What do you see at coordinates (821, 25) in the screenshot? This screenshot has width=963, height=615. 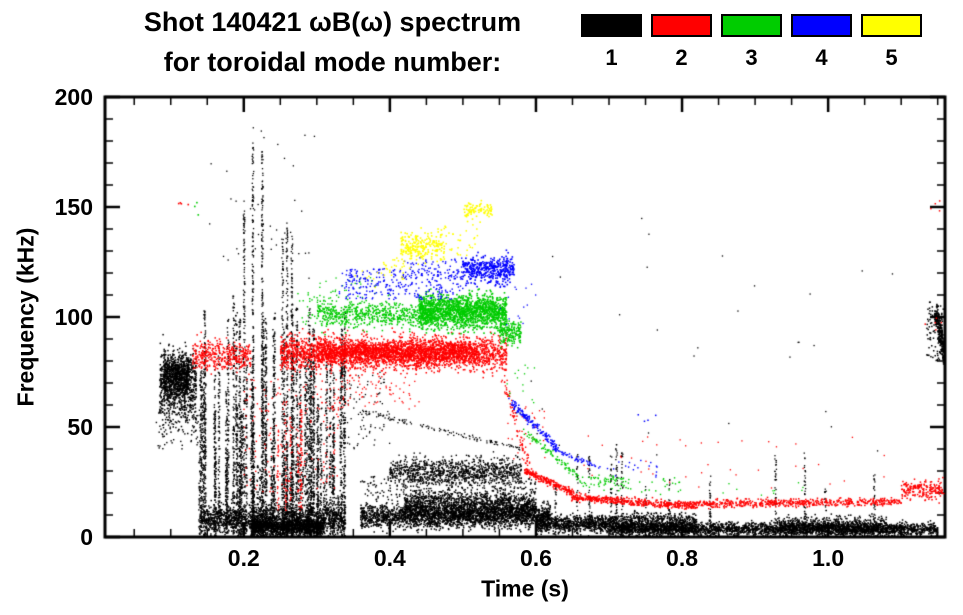 I see `legend-swatch-n4` at bounding box center [821, 25].